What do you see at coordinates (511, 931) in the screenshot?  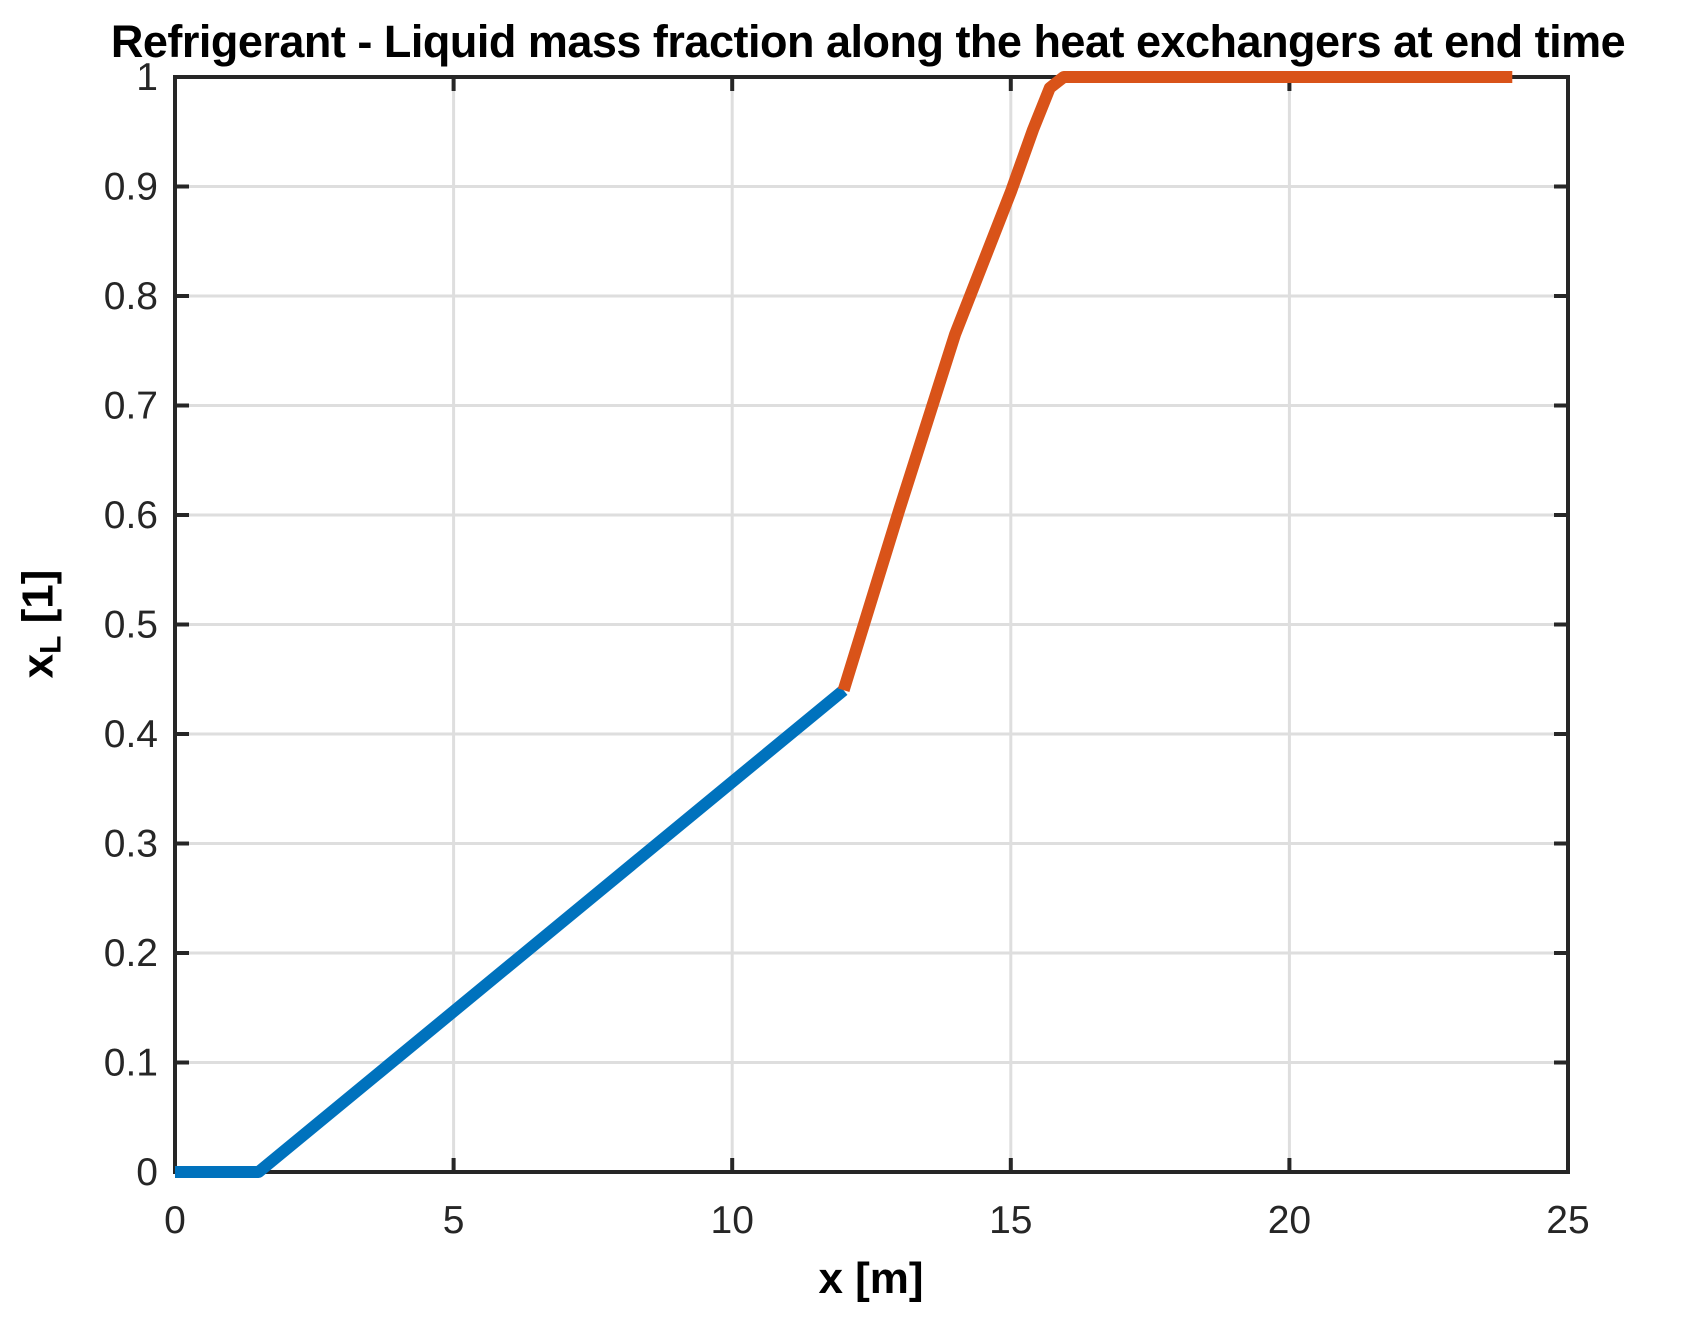 I see `series-line-evaporator-liquid-mass-fraction` at bounding box center [511, 931].